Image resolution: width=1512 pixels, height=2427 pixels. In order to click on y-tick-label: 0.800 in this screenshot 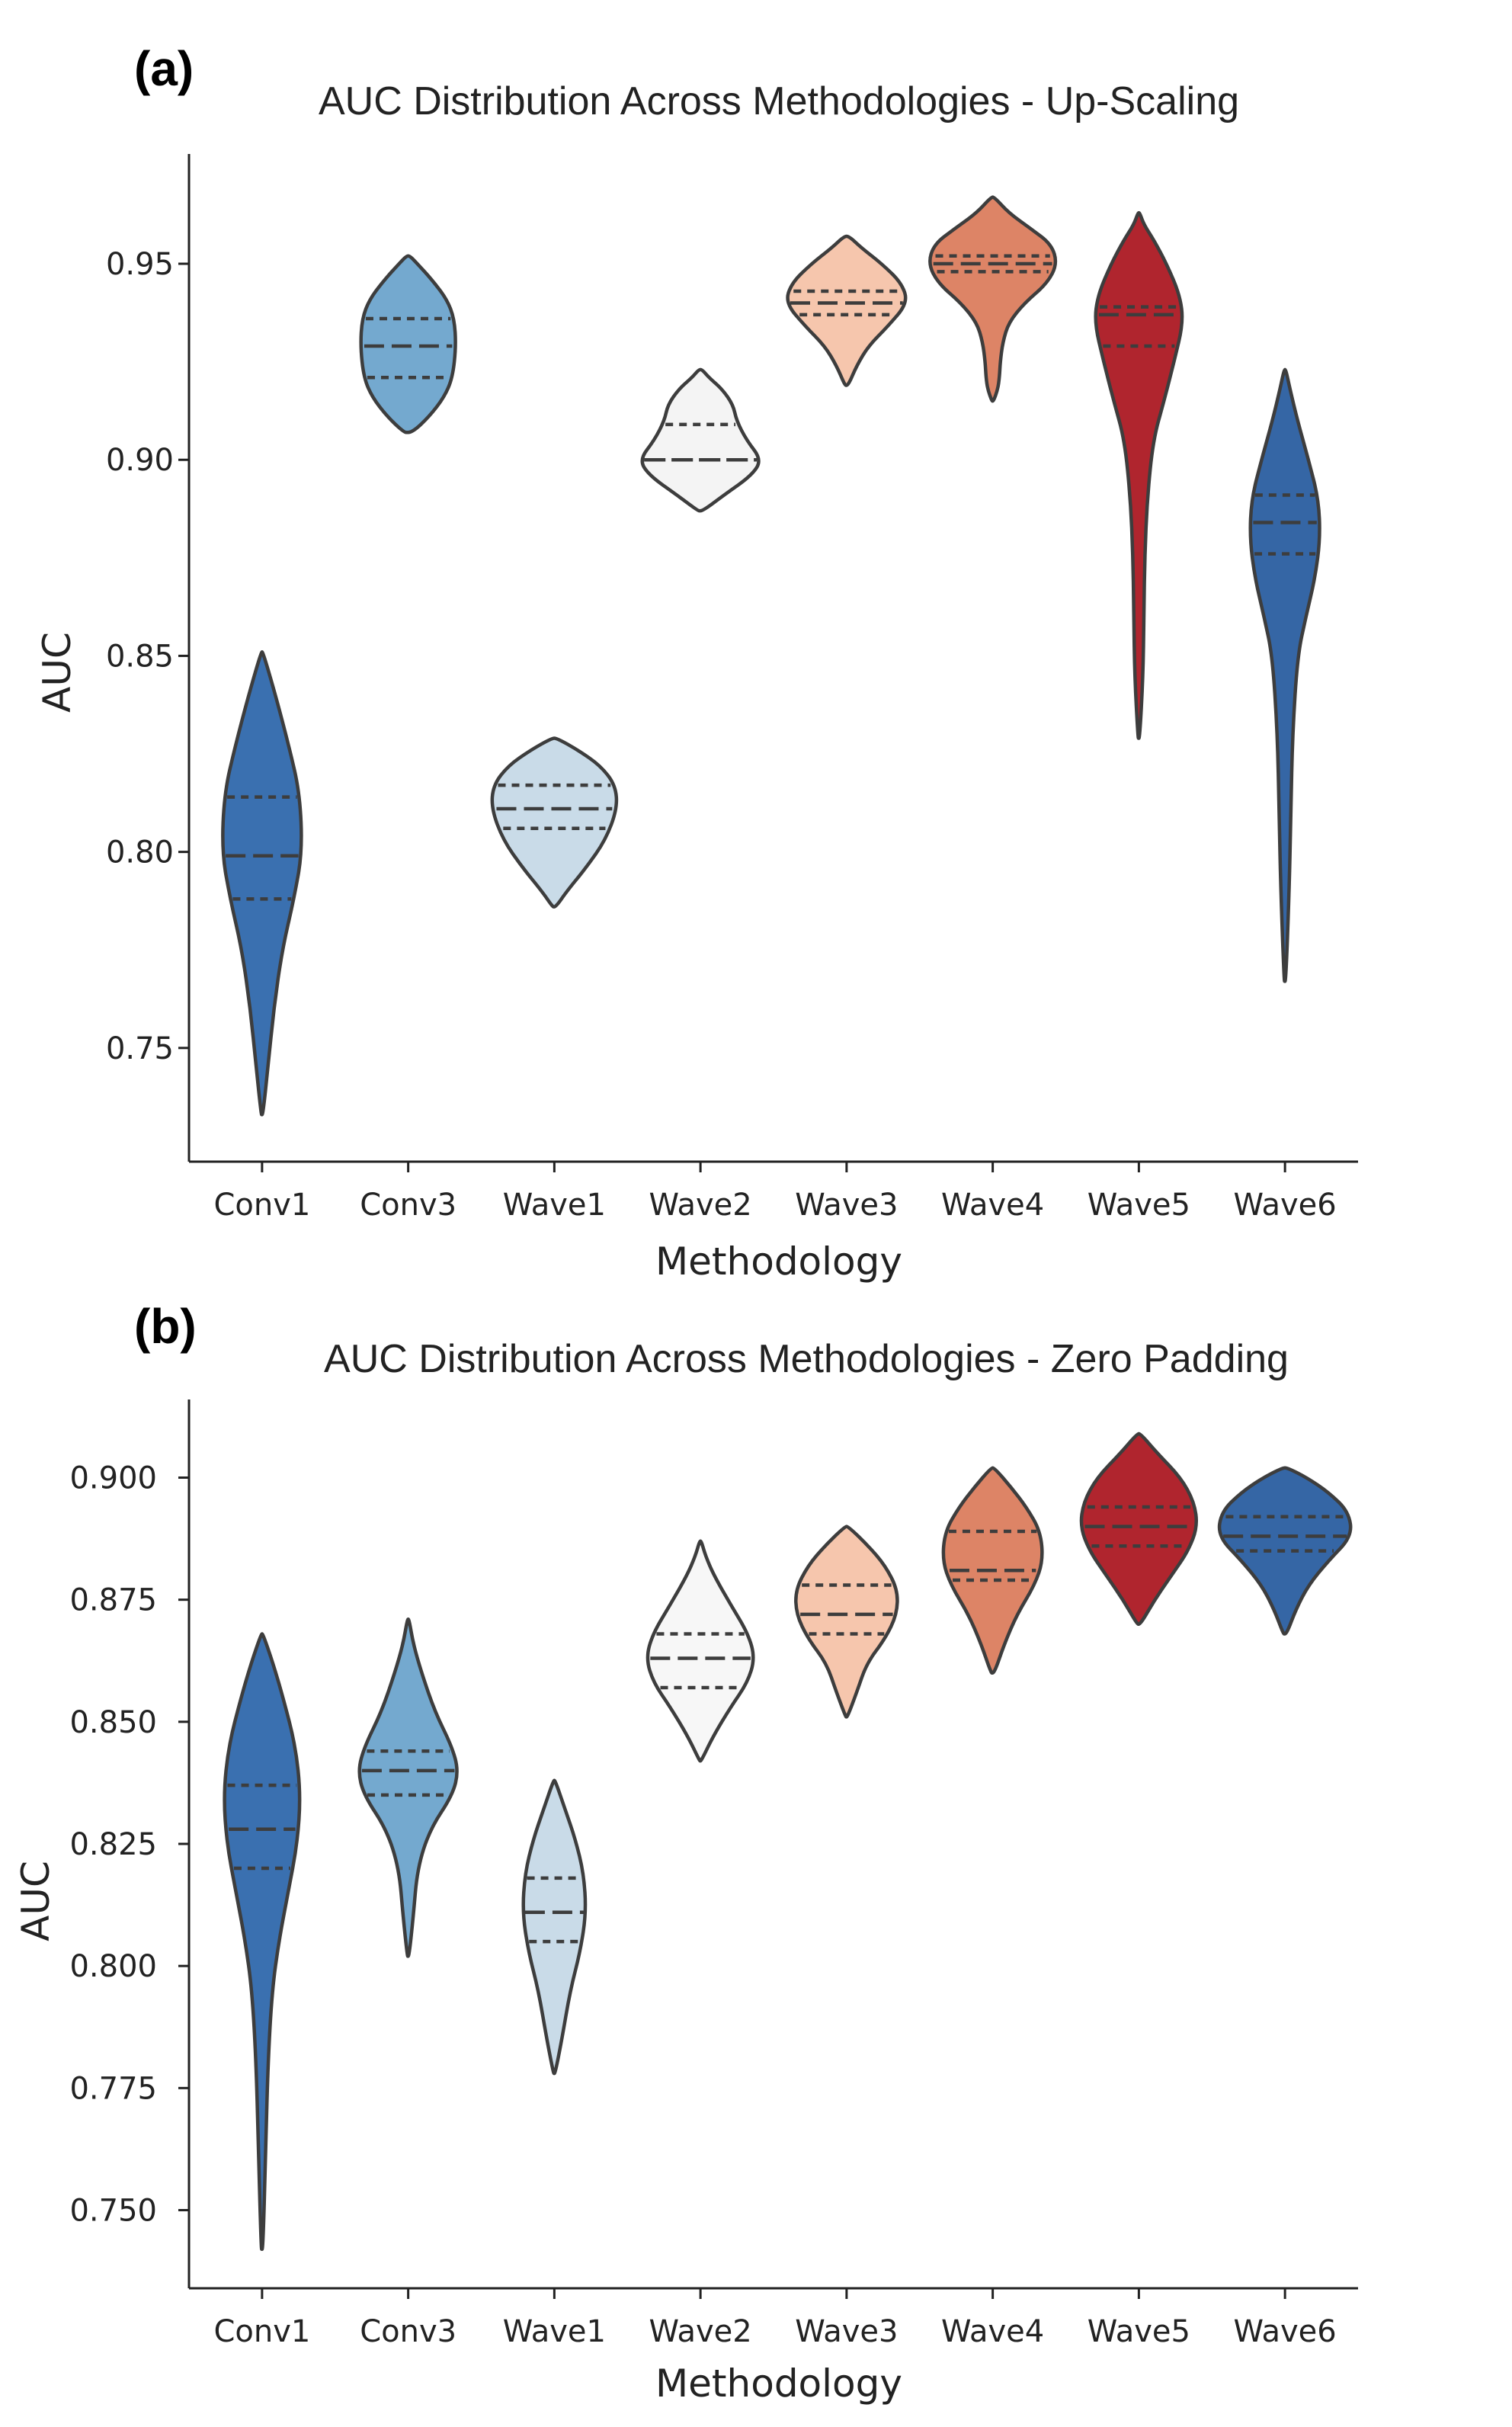, I will do `click(113, 1966)`.